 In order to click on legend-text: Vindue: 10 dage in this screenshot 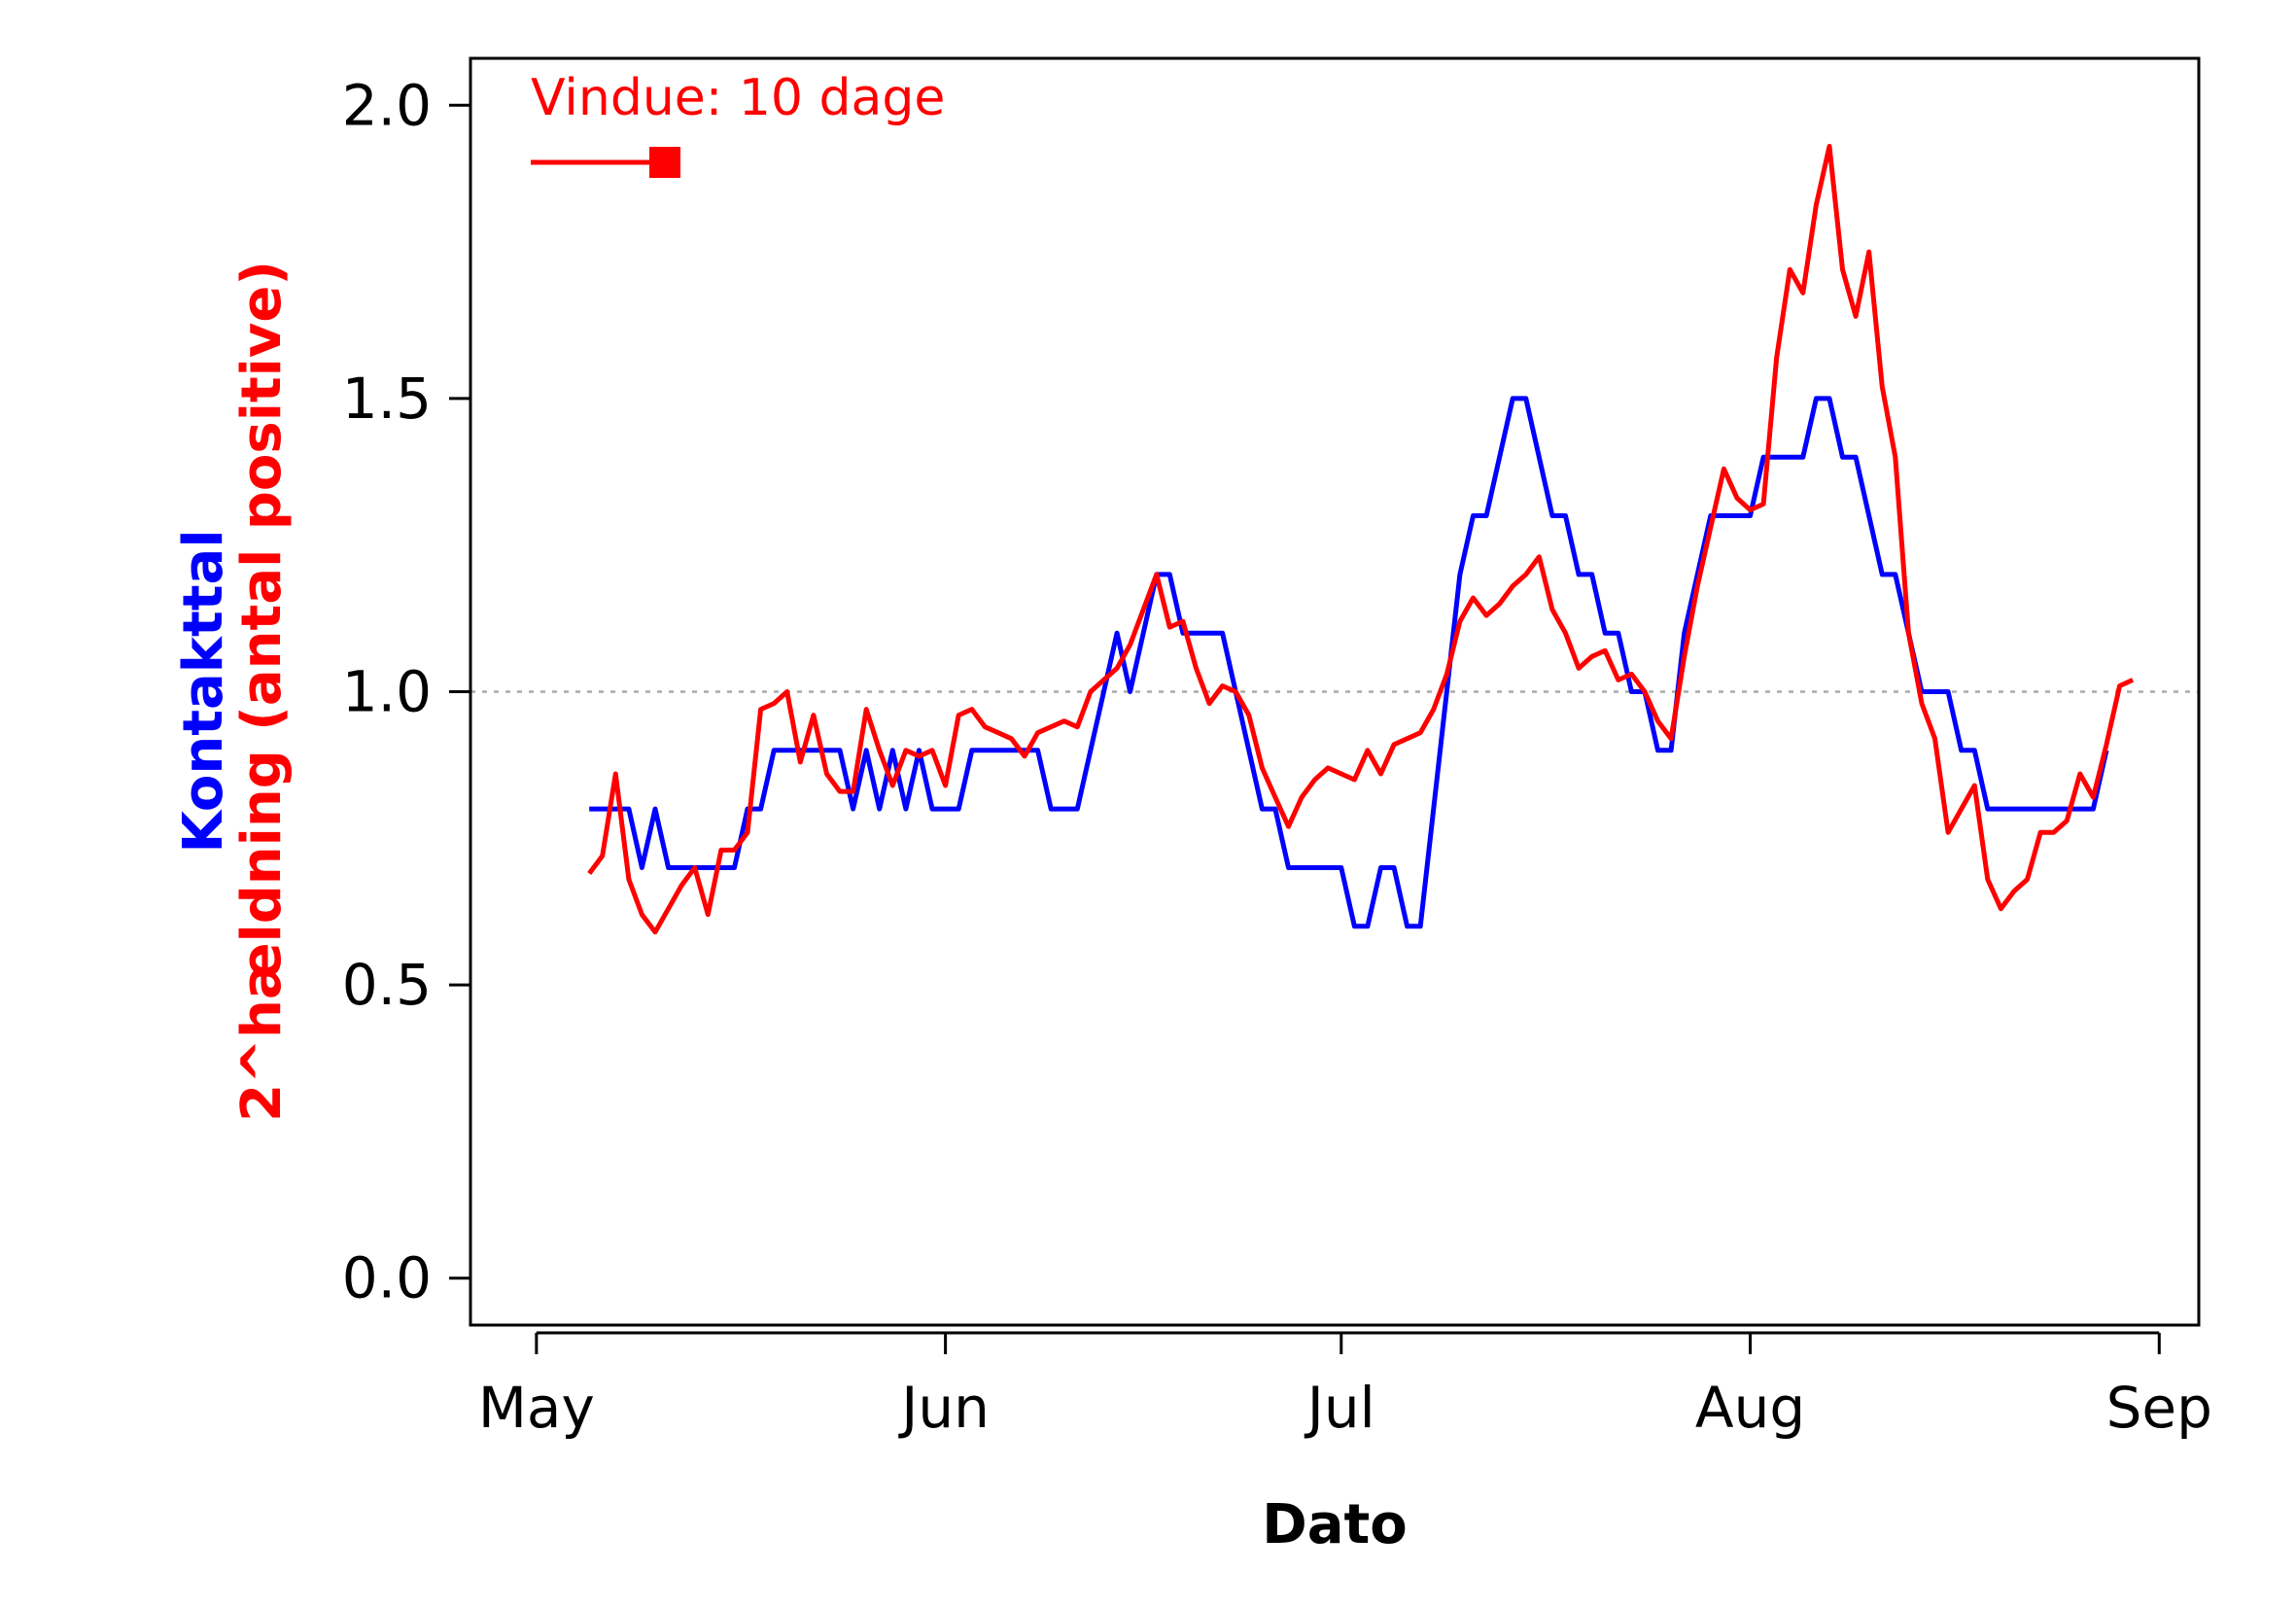, I will do `click(738, 98)`.